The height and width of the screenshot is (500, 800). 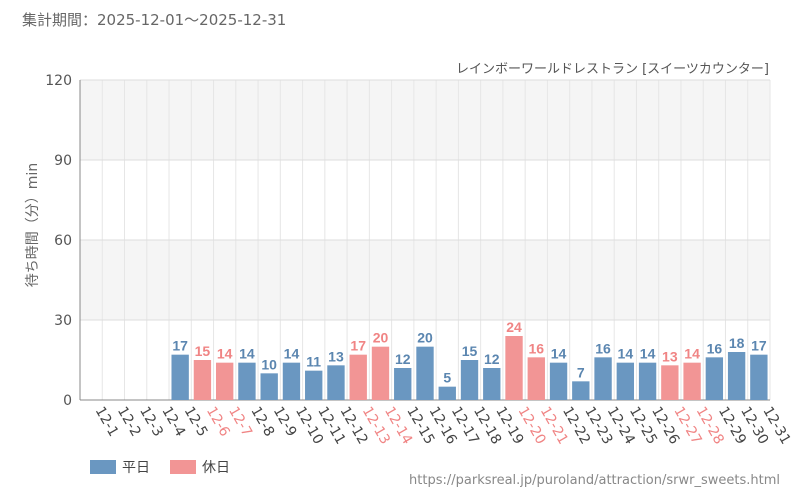 I want to click on data-label-12-17: 5, so click(x=447, y=378).